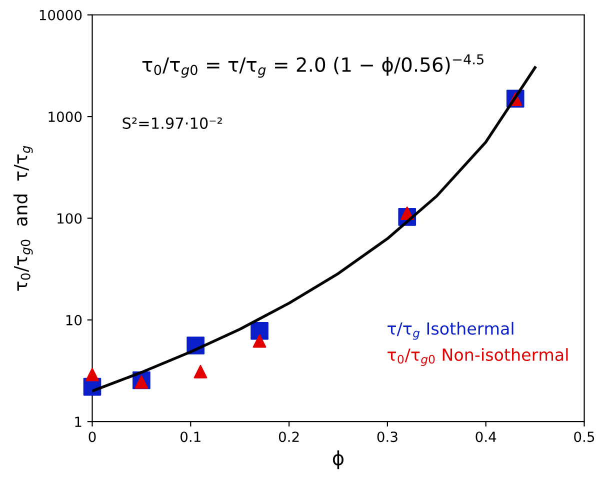 Image resolution: width=615 pixels, height=496 pixels. Describe the element at coordinates (338, 460) in the screenshot. I see `x-axis-title: ϕ` at that location.